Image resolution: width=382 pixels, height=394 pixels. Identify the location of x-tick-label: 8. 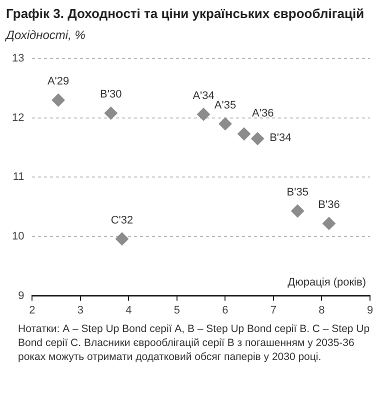
(321, 310).